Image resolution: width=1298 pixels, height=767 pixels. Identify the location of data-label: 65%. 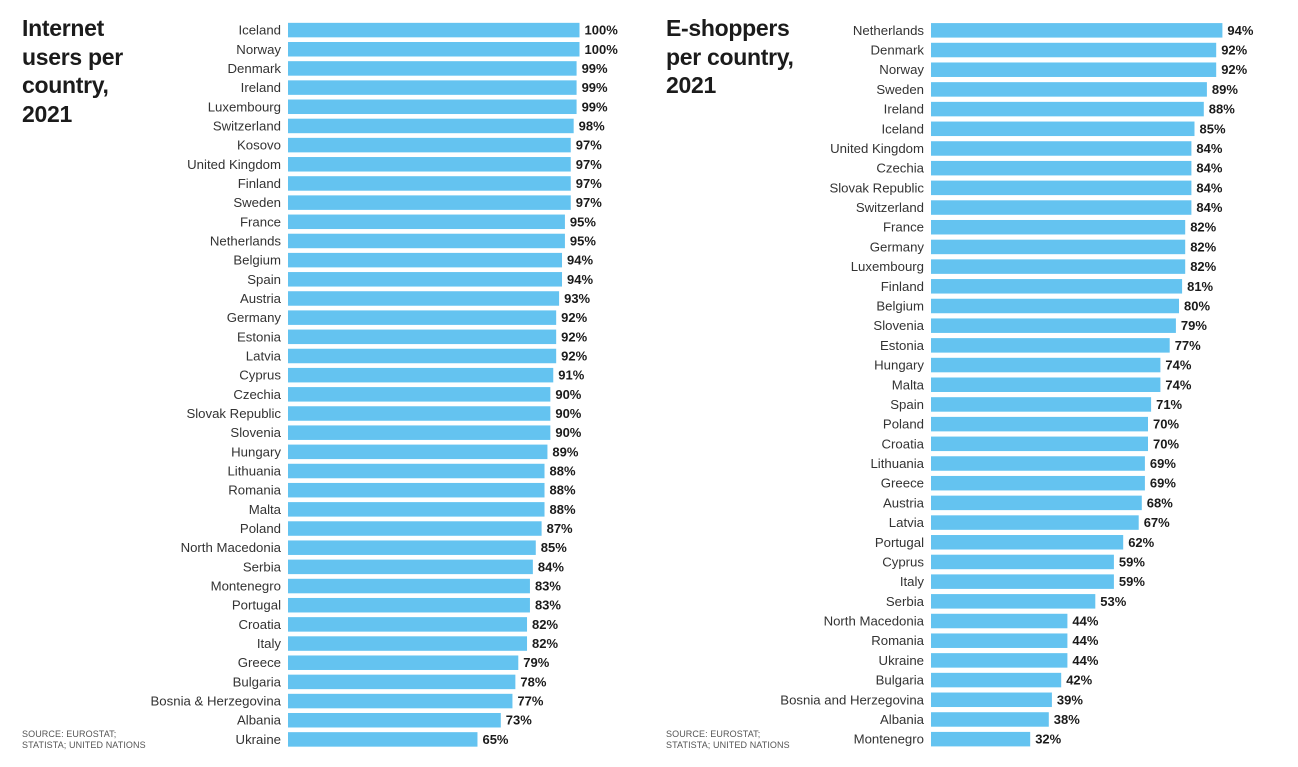
(495, 739).